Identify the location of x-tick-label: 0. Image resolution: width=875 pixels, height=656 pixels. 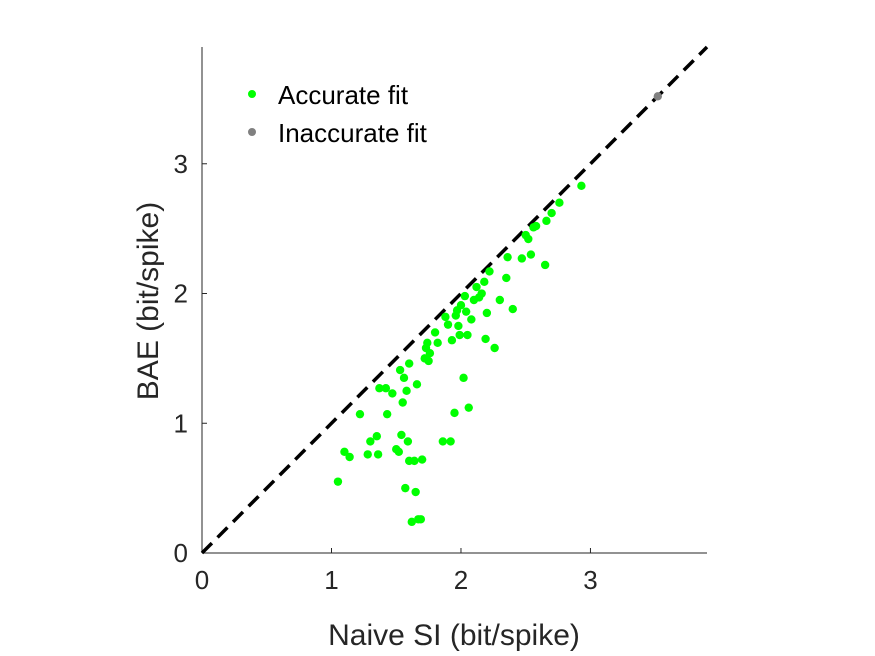
(202, 580).